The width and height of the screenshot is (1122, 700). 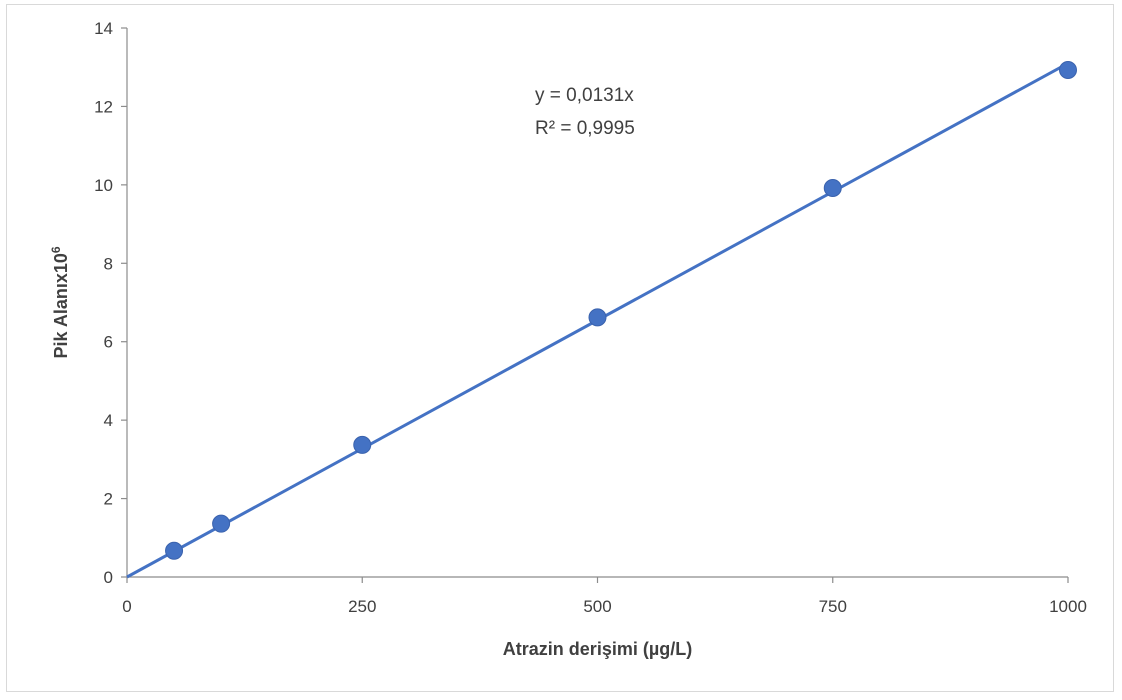 What do you see at coordinates (108, 263) in the screenshot?
I see `y-tick-label: 8` at bounding box center [108, 263].